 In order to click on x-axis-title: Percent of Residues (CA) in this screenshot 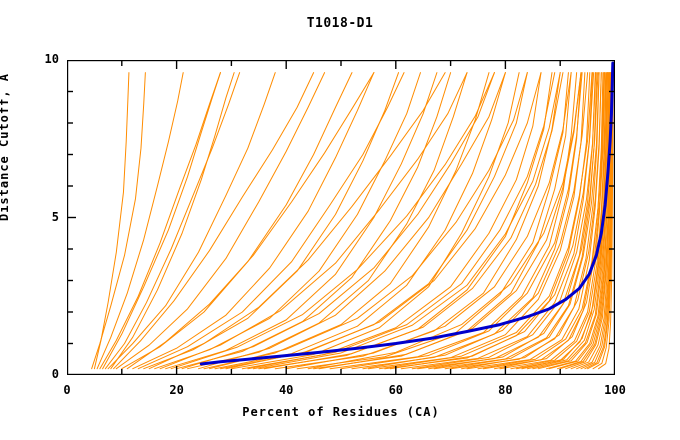, I will do `click(341, 412)`.